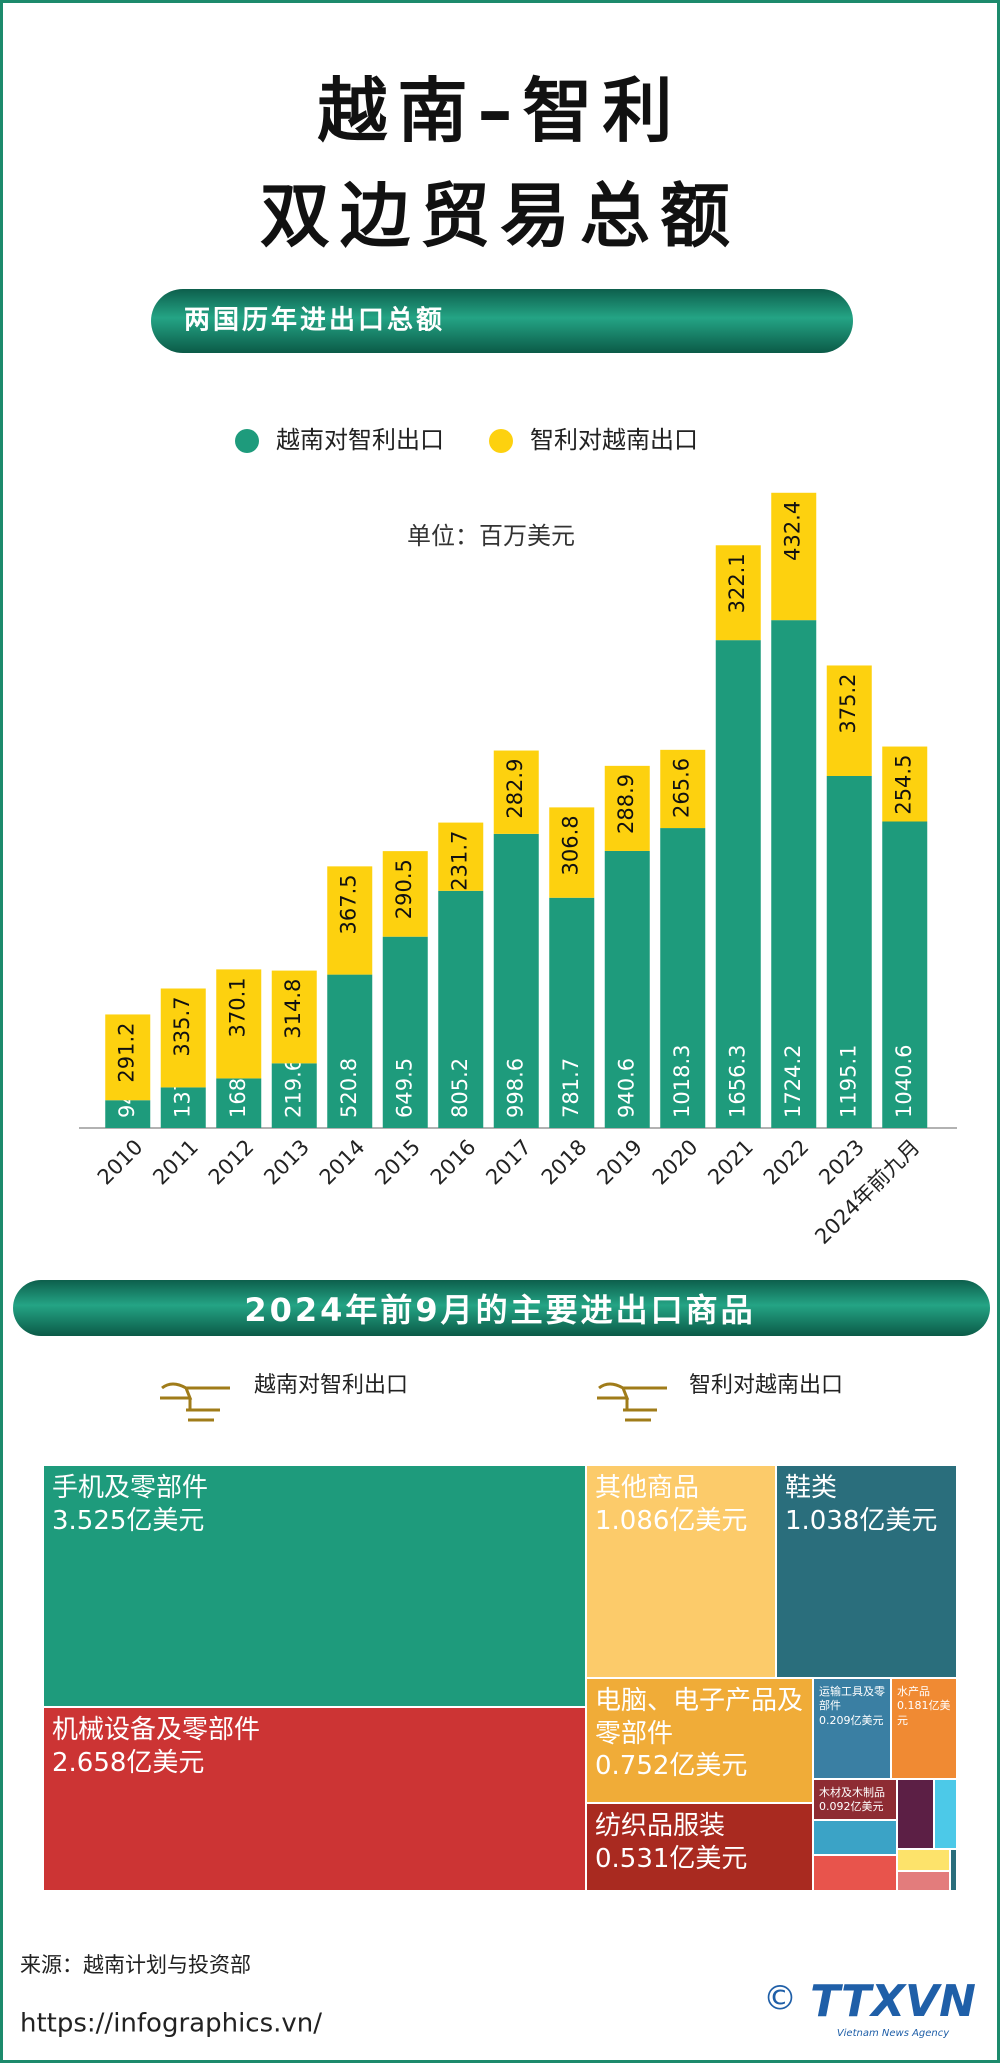 This screenshot has height=2063, width=1000. What do you see at coordinates (453, 1162) in the screenshot?
I see `x-tick-label: 2016` at bounding box center [453, 1162].